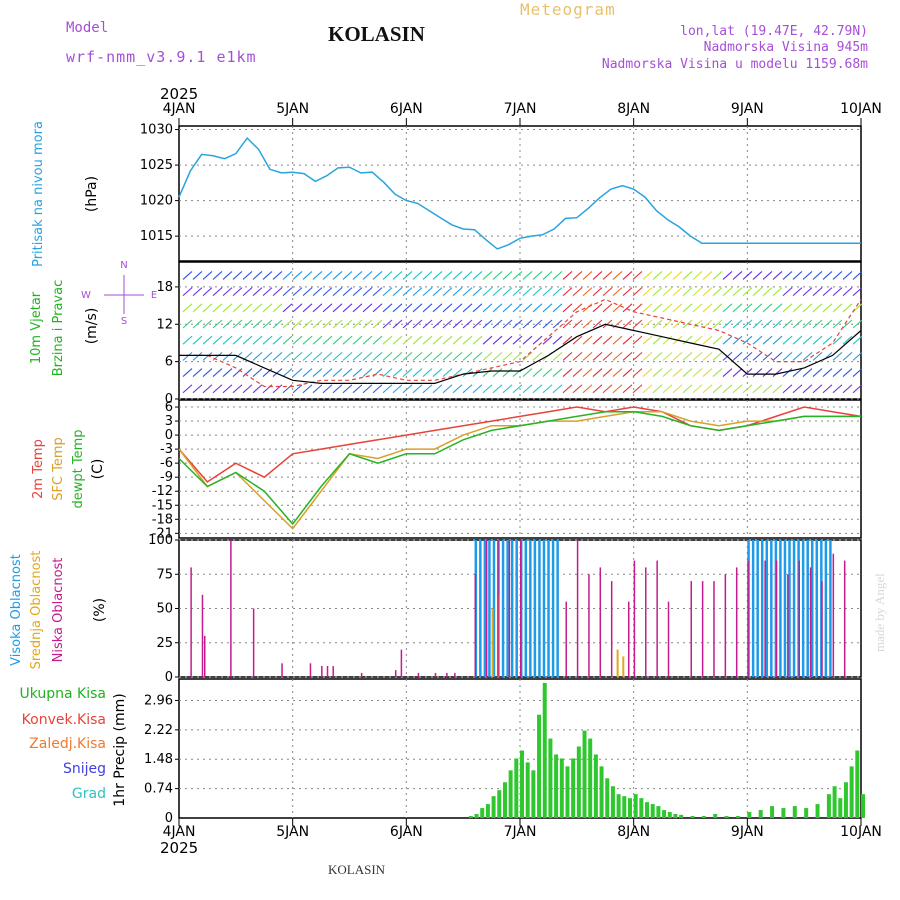 The image size is (900, 900). What do you see at coordinates (36, 327) in the screenshot?
I see `wind-title-1: 10m Vjetar` at bounding box center [36, 327].